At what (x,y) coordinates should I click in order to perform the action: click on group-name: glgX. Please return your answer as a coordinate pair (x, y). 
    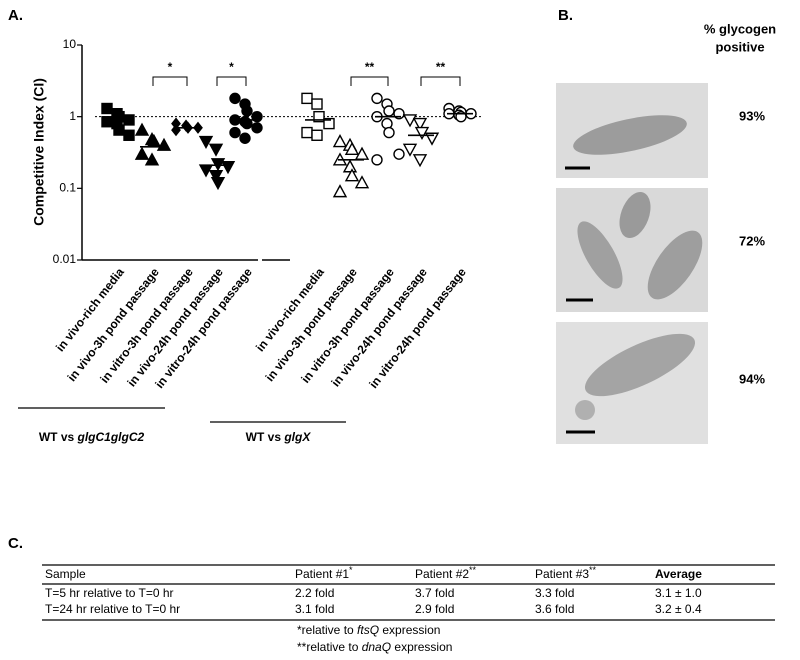
    Looking at the image, I should click on (297, 437).